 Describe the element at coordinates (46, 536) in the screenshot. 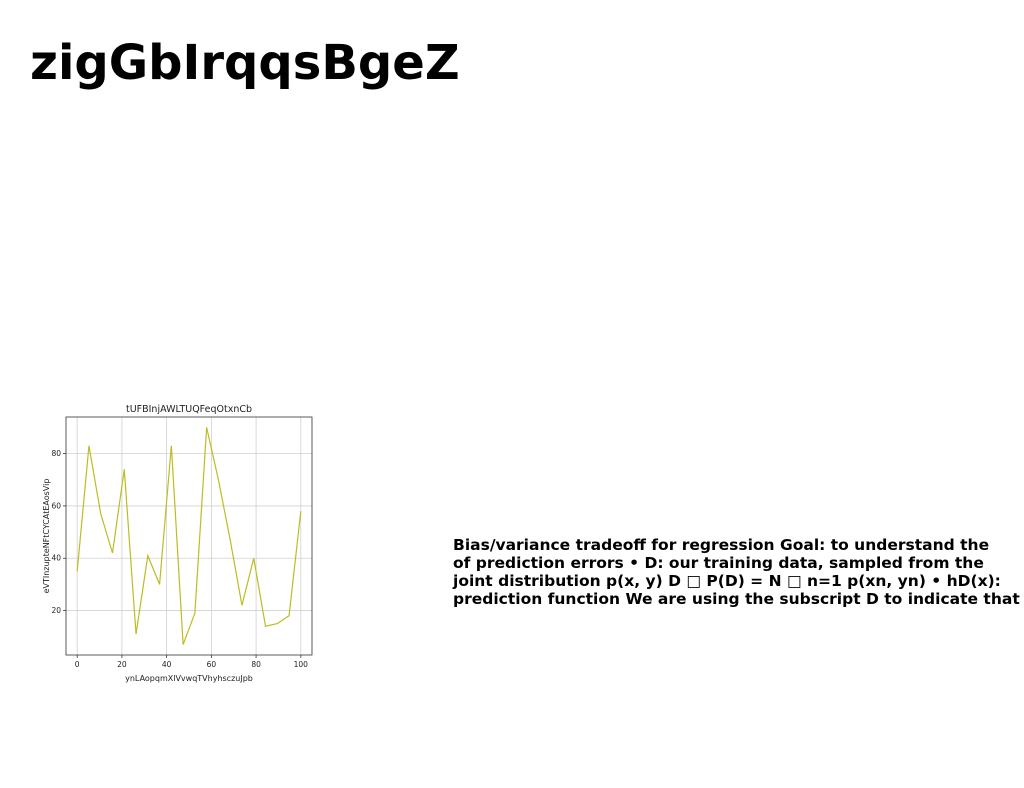

I see `y-axis-label: eVTInzupteNFtCYCAtEAosVip` at that location.